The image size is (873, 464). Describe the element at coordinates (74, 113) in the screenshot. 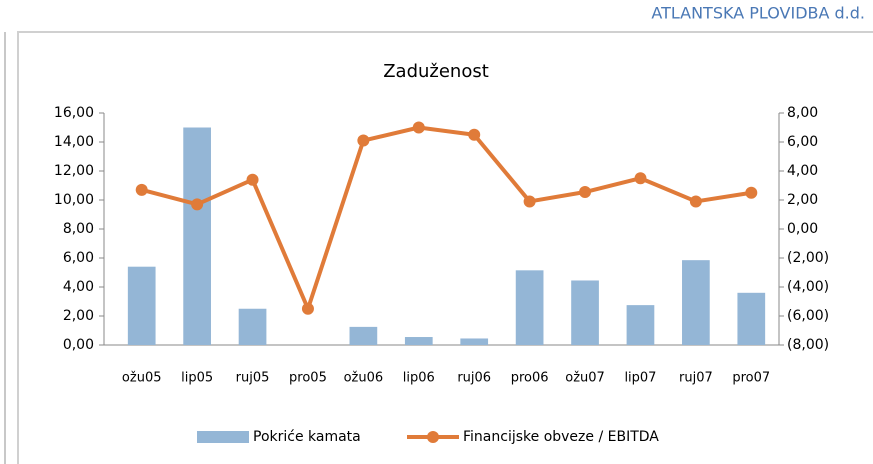

I see `y-tick-label: 16,00` at that location.